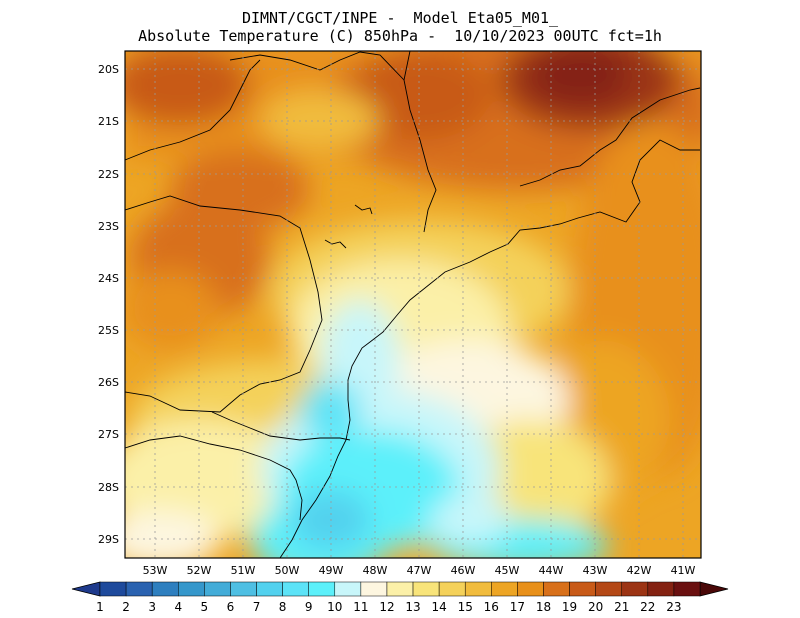  Describe the element at coordinates (243, 570) in the screenshot. I see `lon-label: 51W` at that location.